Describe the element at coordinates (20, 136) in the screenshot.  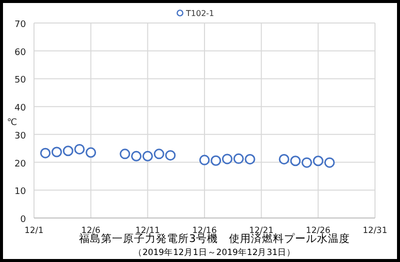
I see `y-tick-label: 30` at that location.